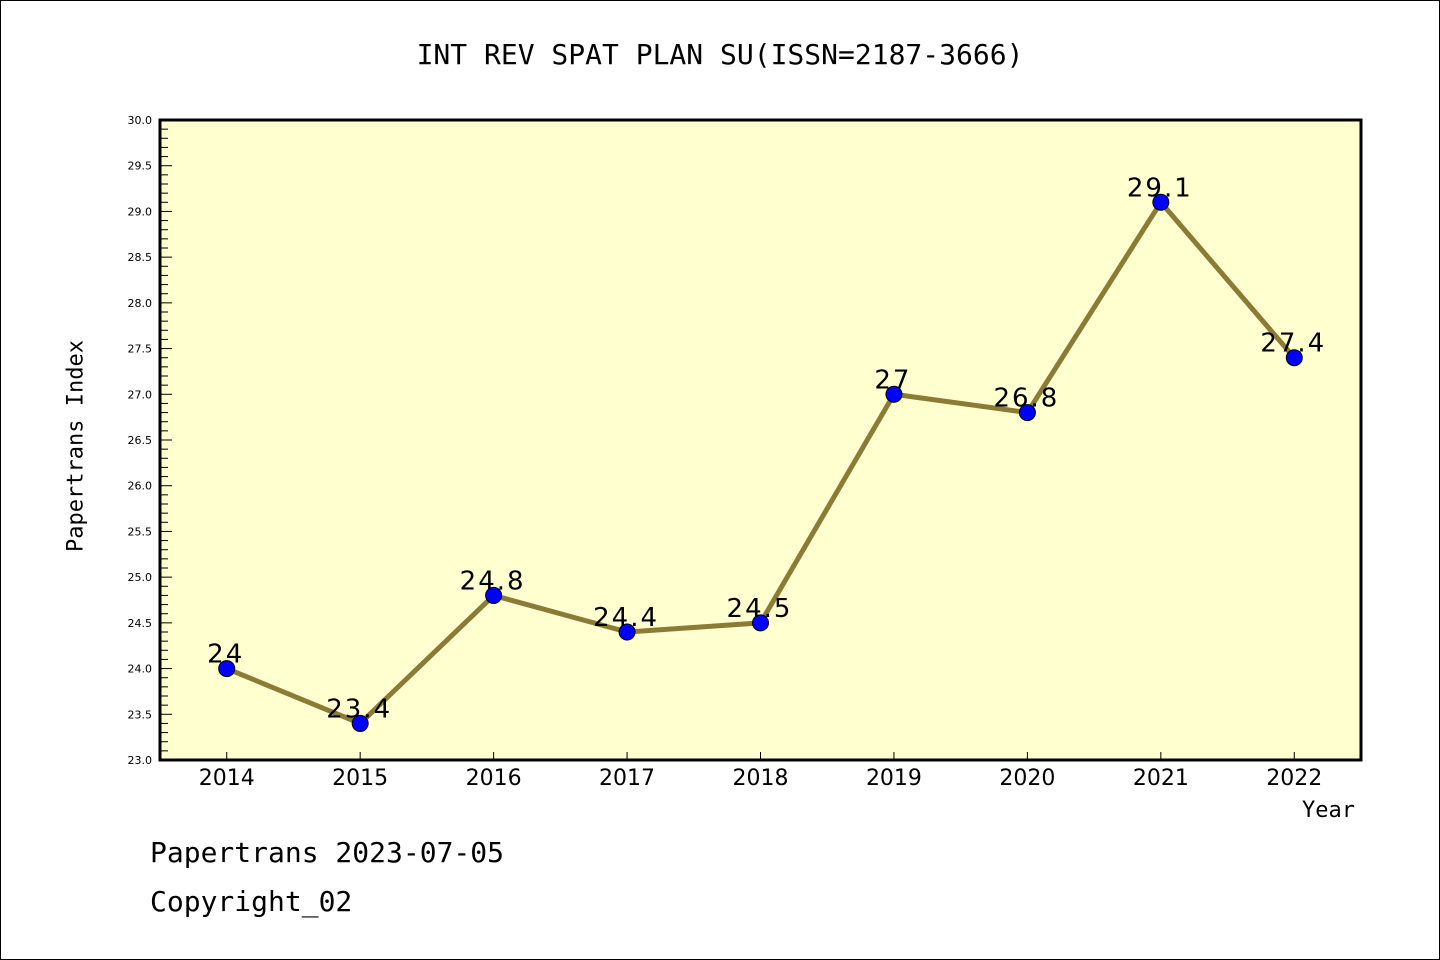  I want to click on footer-copyright: Copyright_02, so click(251, 901).